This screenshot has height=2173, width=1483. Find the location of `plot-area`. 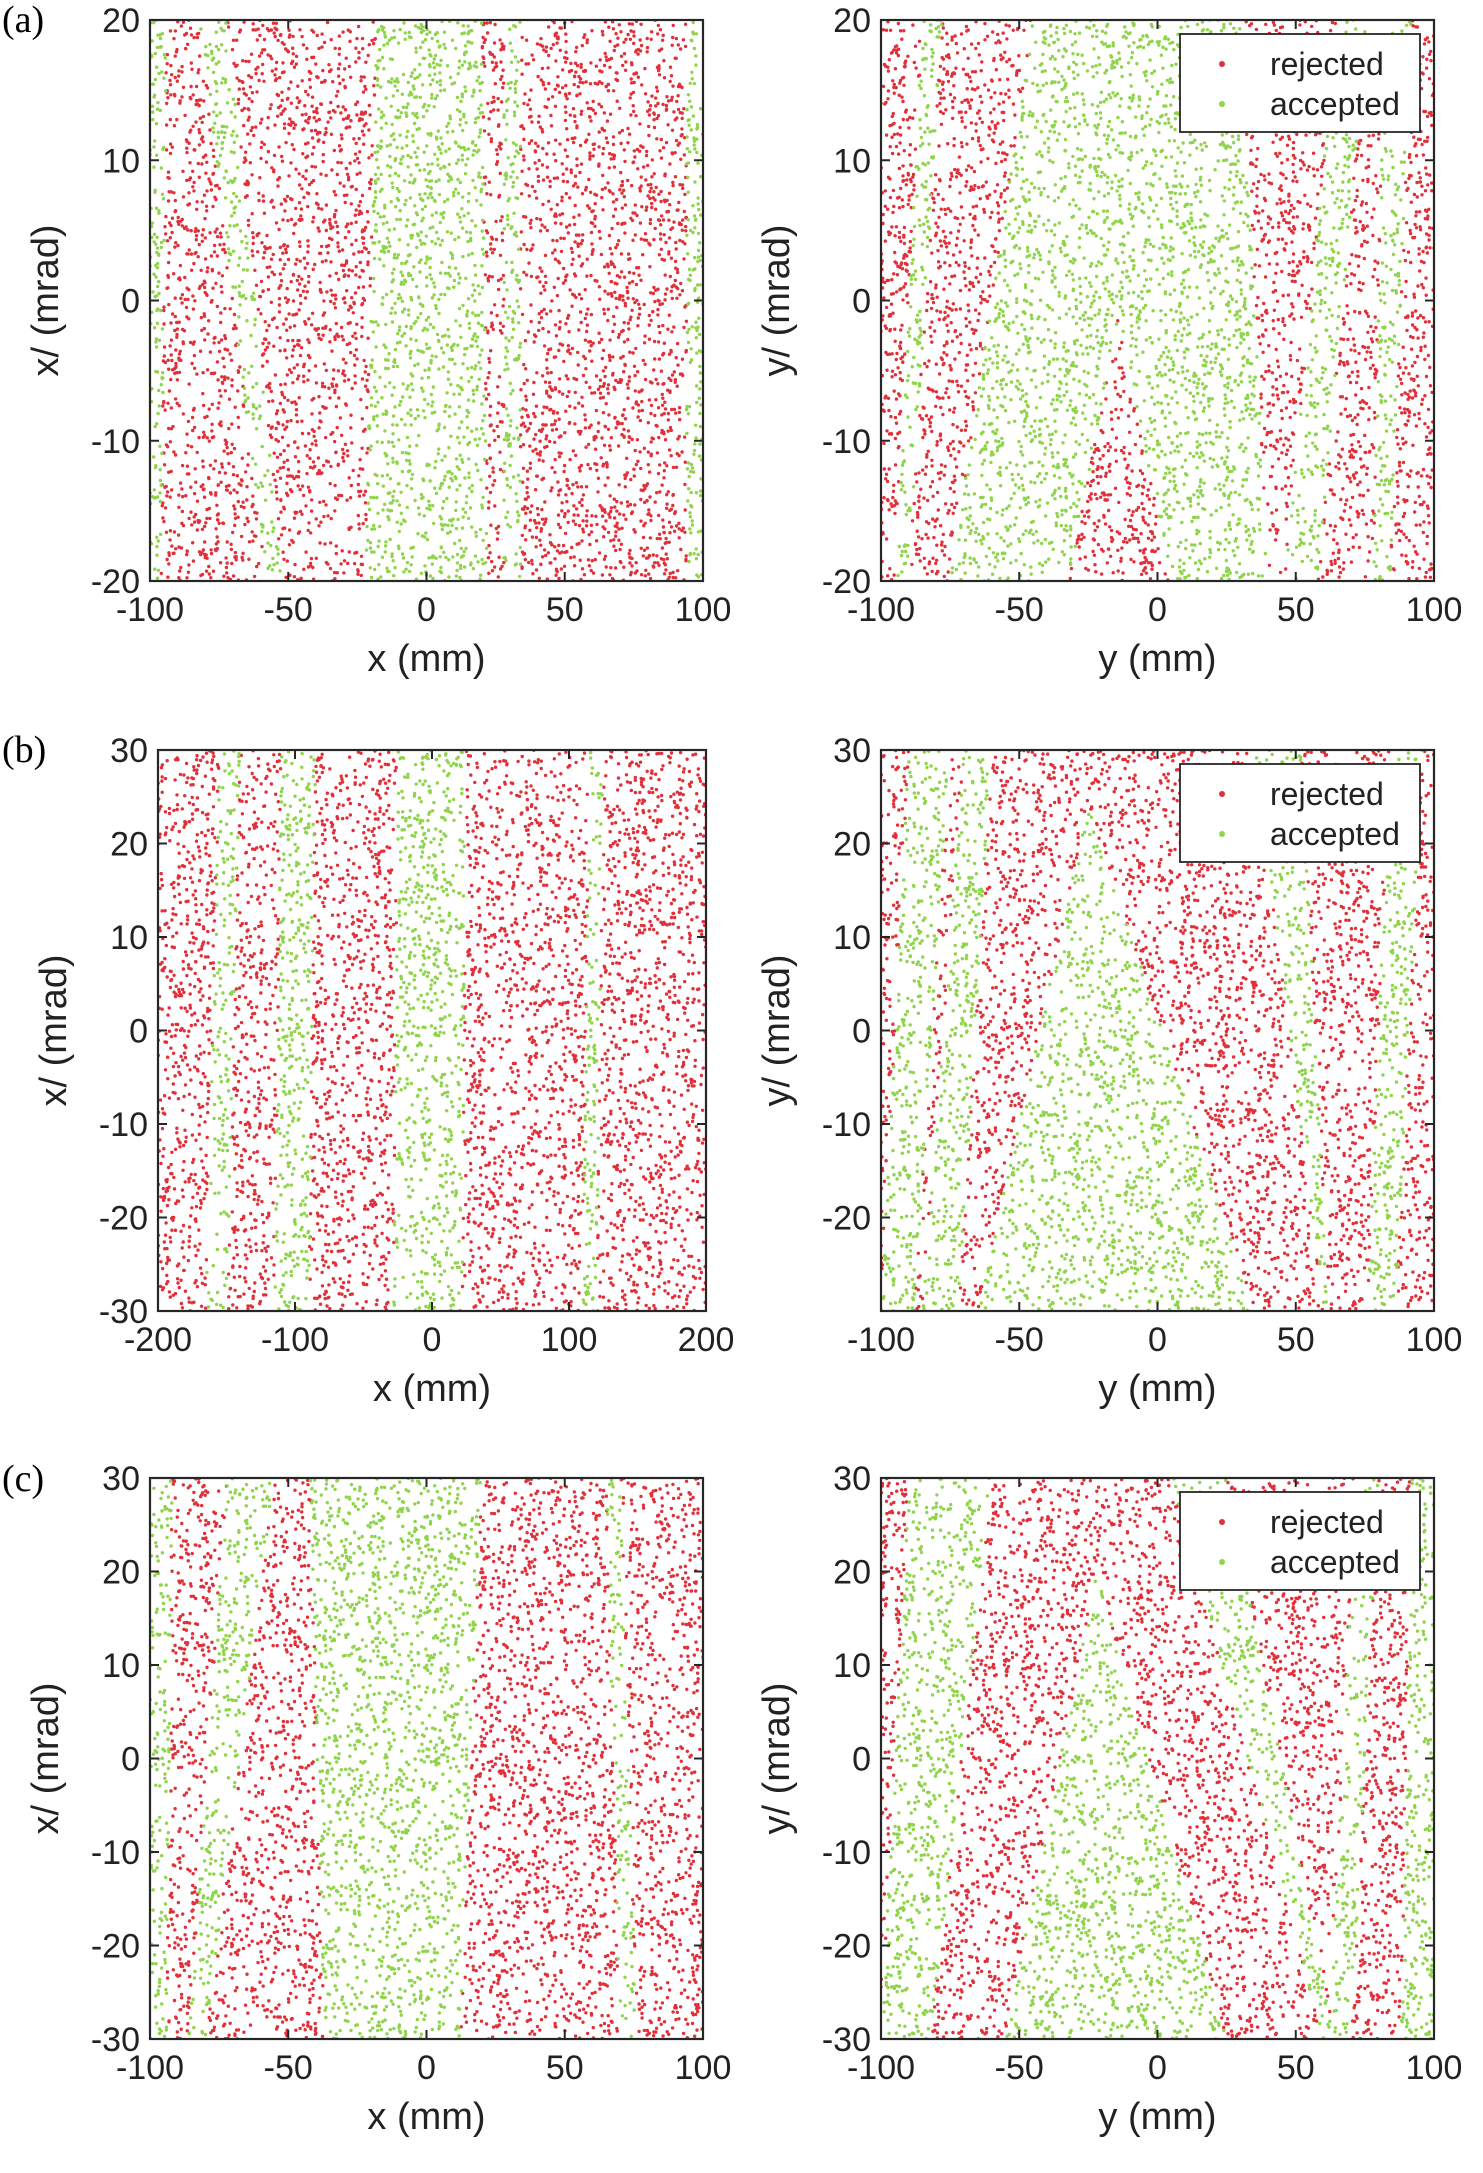

plot-area is located at coordinates (426, 1758).